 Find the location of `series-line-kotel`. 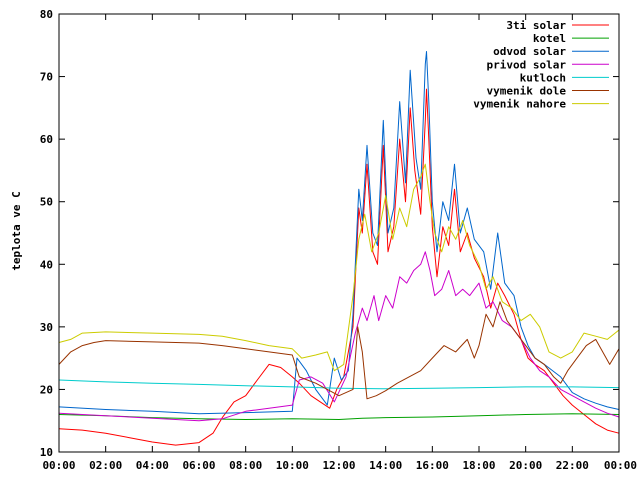

series-line-kotel is located at coordinates (339, 416).